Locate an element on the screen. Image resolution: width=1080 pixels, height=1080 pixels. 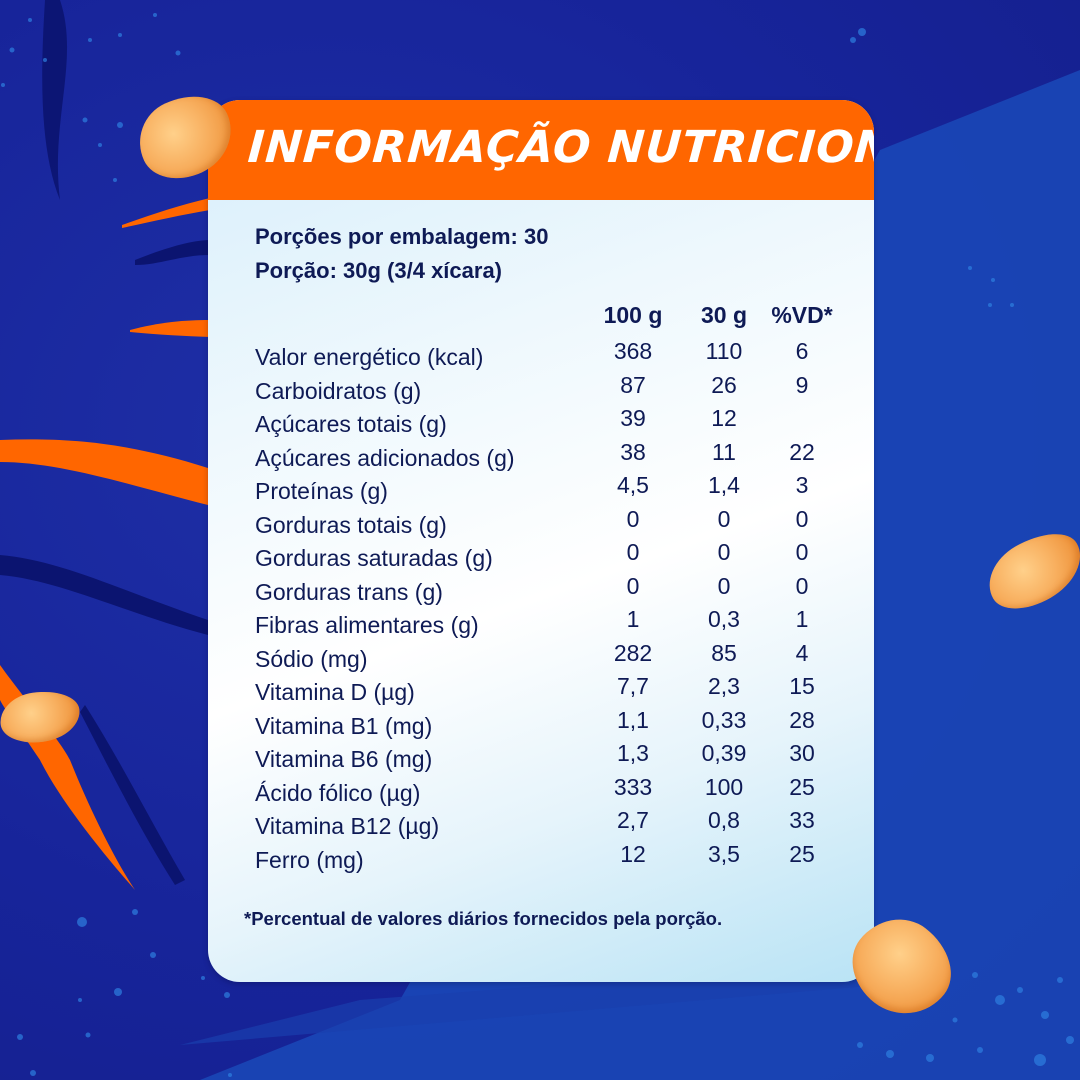
value-30g: 1,4 is located at coordinates (724, 485).